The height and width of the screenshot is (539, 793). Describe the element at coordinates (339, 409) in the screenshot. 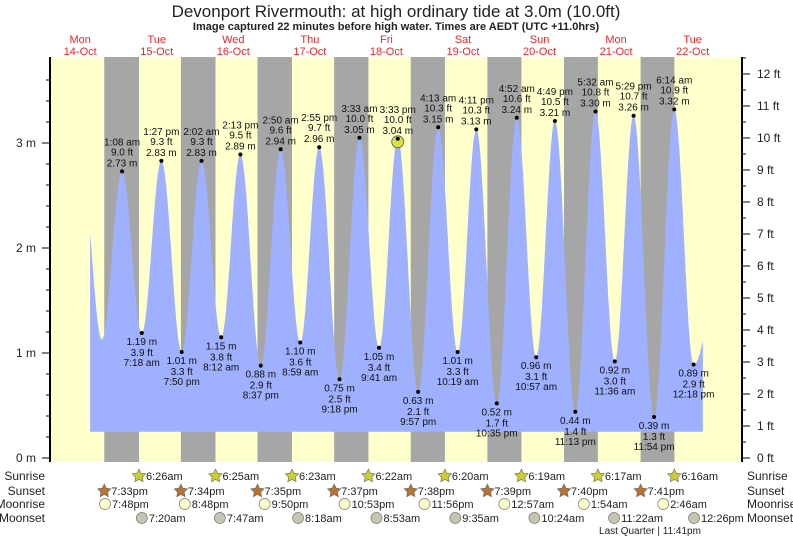

I see `low-tide-time: 9:18 pm` at that location.